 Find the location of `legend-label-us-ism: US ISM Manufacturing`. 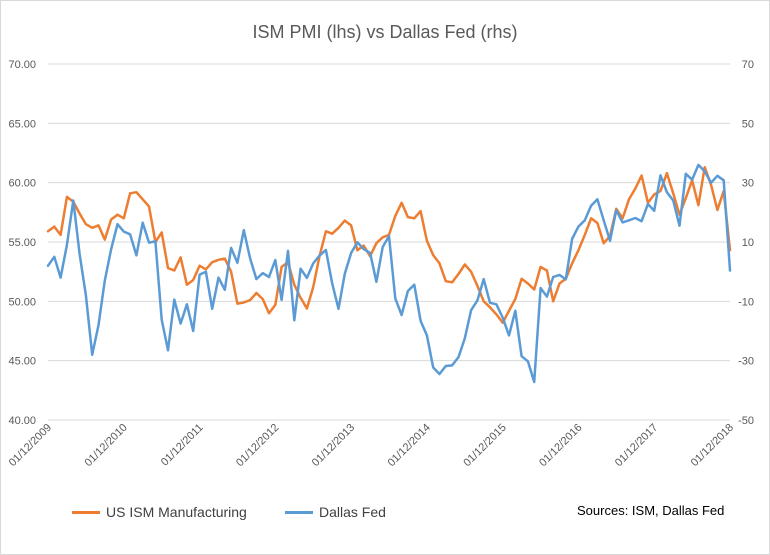

legend-label-us-ism: US ISM Manufacturing is located at coordinates (176, 512).